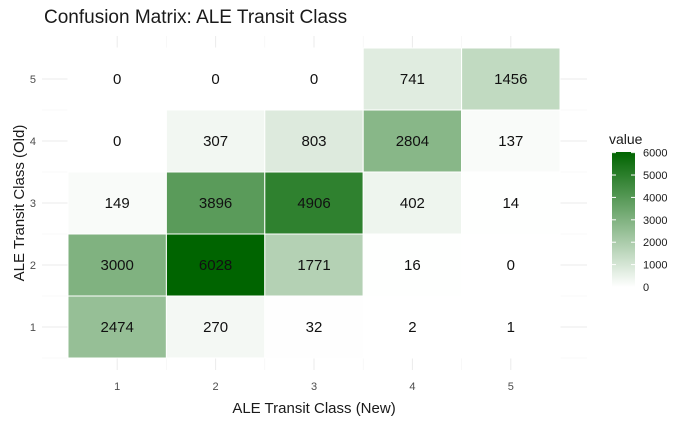 The height and width of the screenshot is (425, 689). I want to click on y-tick-label: 2, so click(33, 266).